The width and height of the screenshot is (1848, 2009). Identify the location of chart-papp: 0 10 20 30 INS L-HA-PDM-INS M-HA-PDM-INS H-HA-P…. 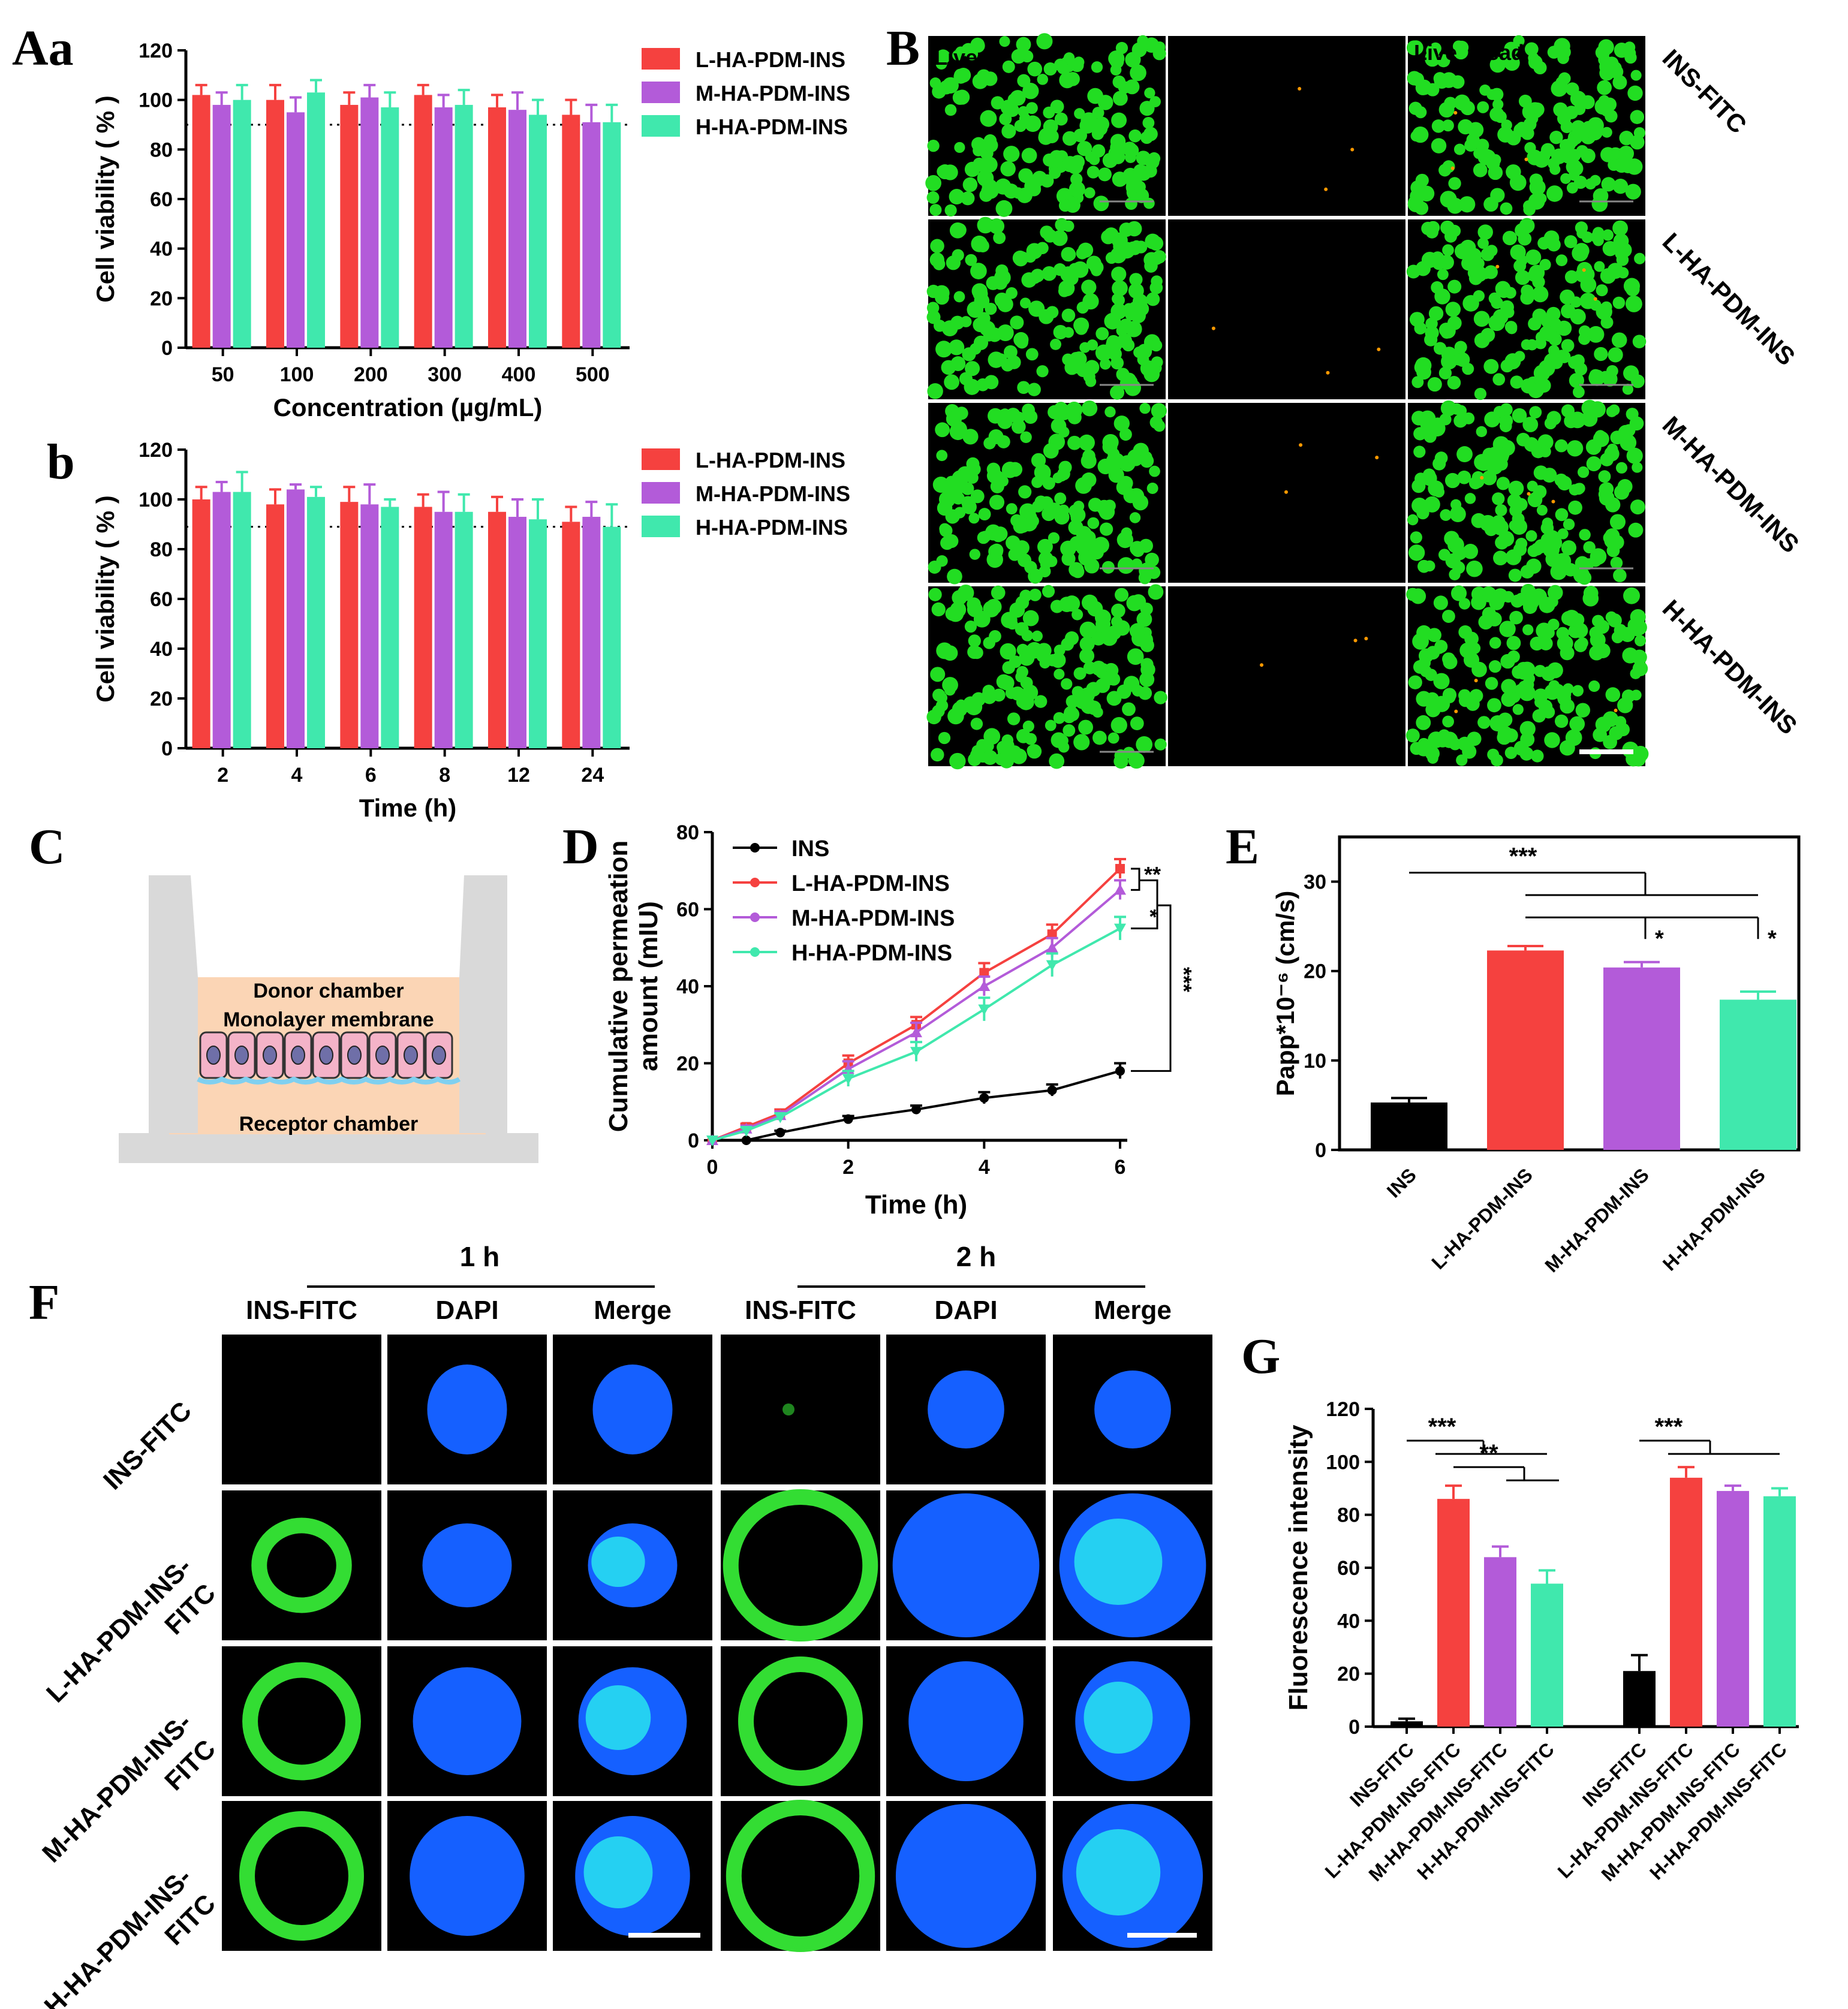
(1536, 1055).